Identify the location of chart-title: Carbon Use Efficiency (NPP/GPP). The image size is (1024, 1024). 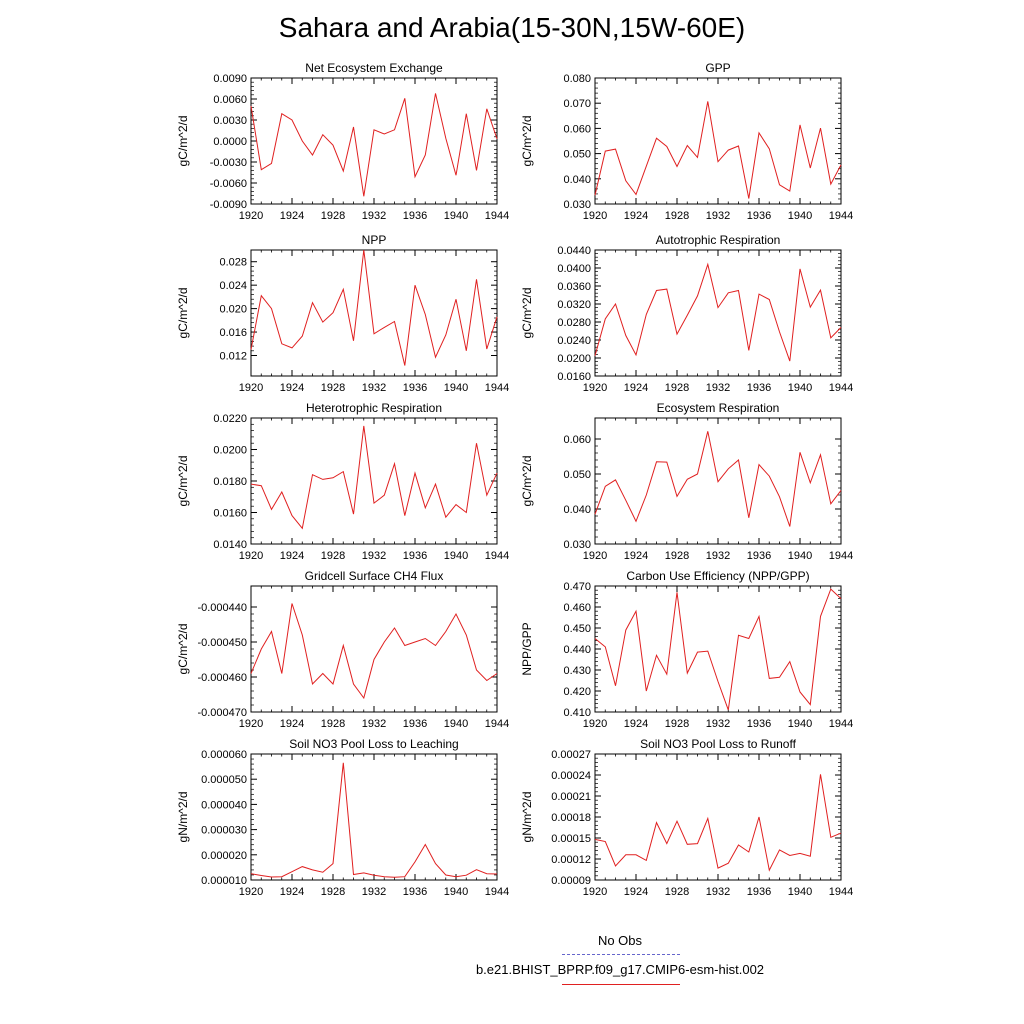
(717, 576).